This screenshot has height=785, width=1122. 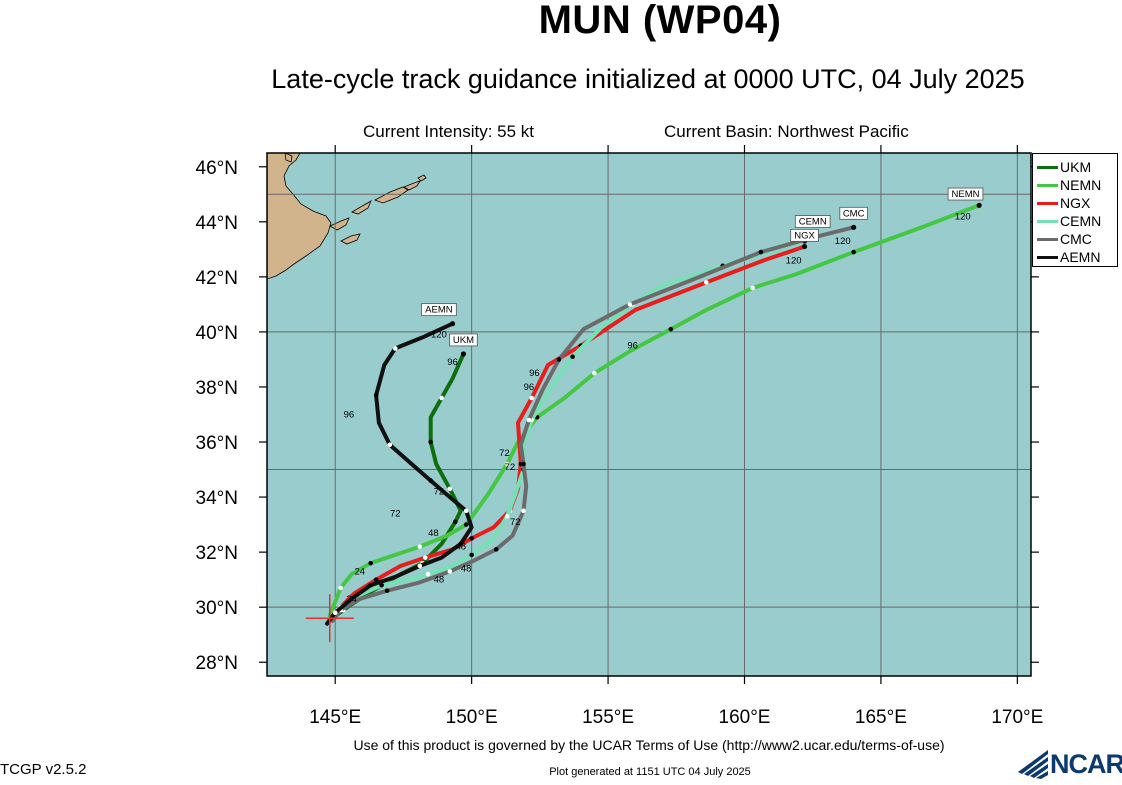 What do you see at coordinates (504, 453) in the screenshot?
I see `forecast-hour-label-nemn: 72` at bounding box center [504, 453].